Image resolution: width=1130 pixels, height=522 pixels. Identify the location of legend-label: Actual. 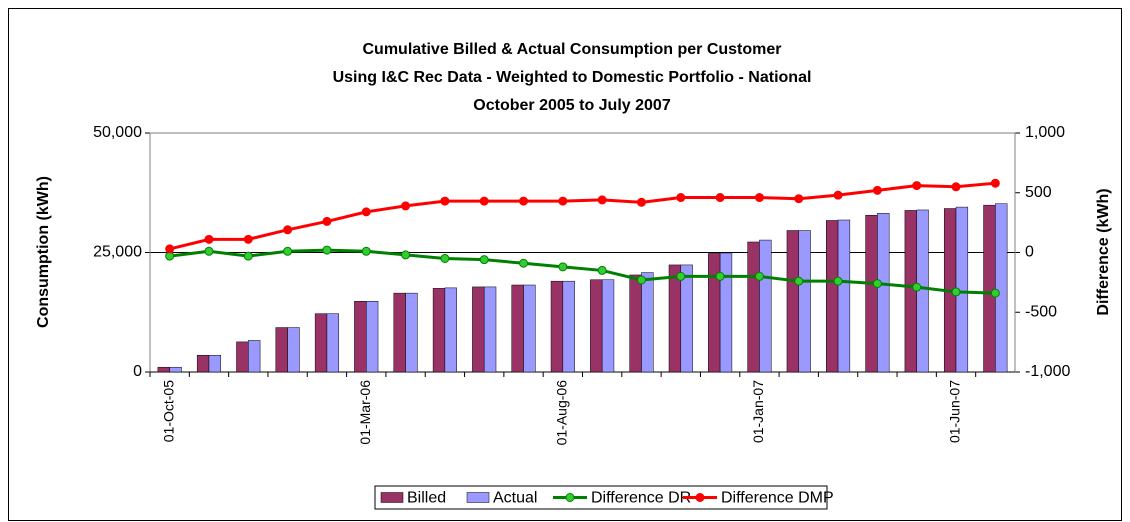
(515, 498).